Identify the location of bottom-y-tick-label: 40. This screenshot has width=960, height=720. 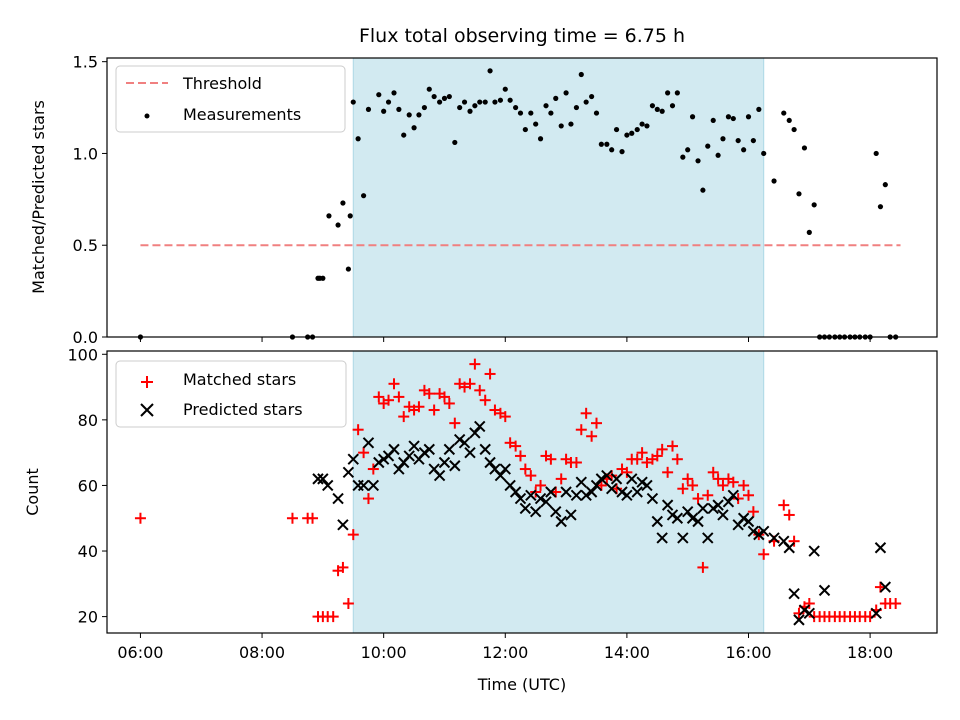
(88, 551).